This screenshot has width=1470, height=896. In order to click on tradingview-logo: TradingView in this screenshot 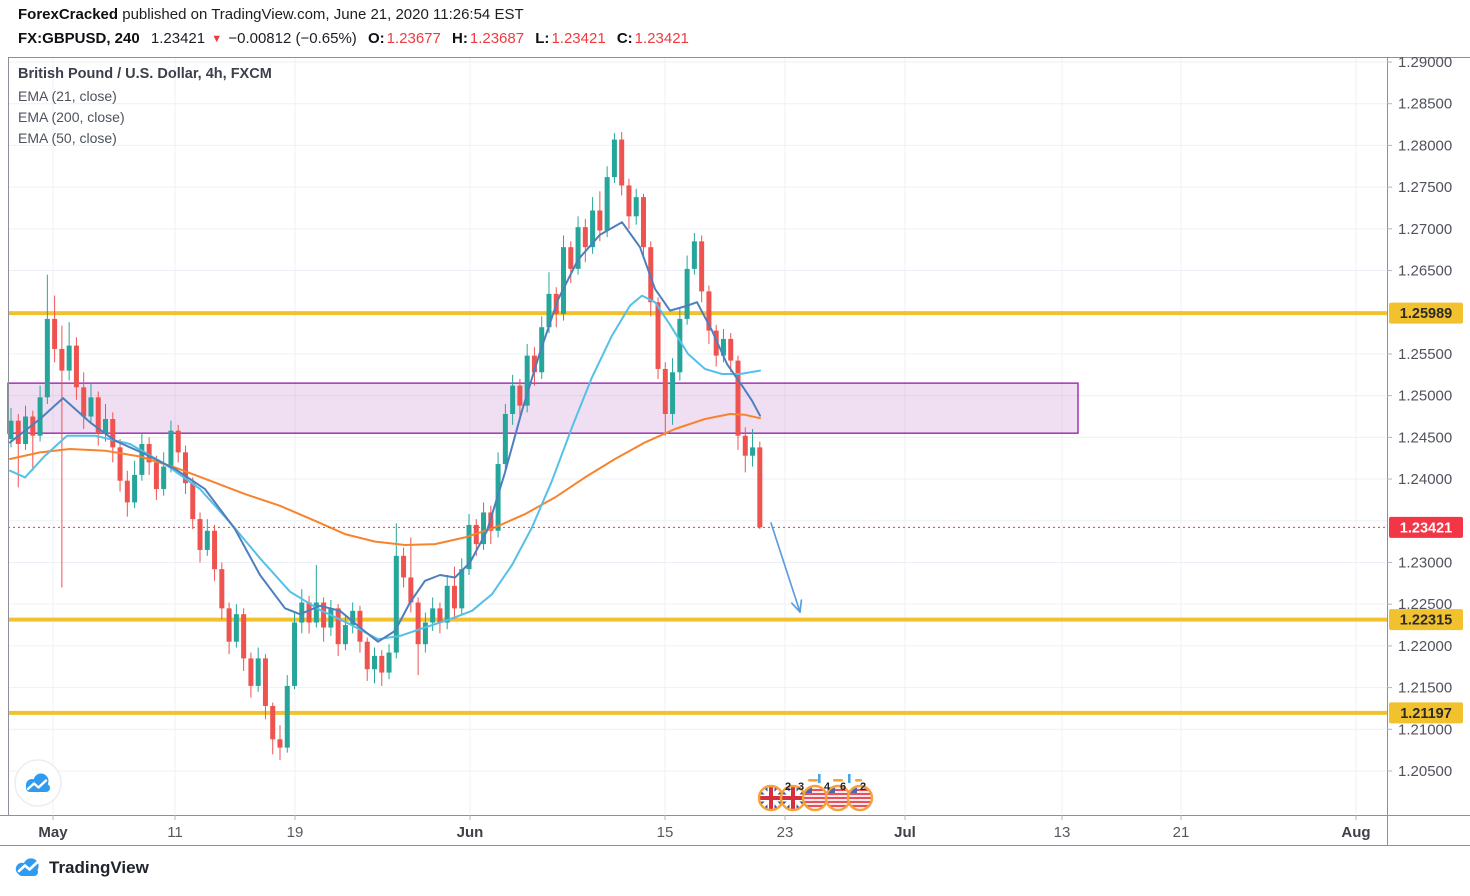, I will do `click(81, 868)`.